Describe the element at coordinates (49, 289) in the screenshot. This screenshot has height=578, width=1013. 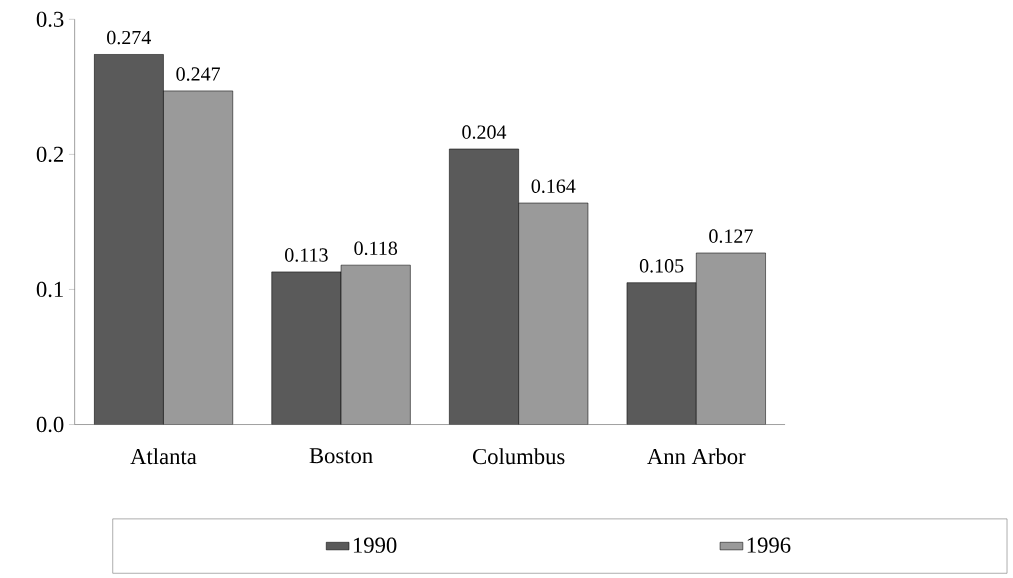
I see `y-tick-label: 0.1` at that location.